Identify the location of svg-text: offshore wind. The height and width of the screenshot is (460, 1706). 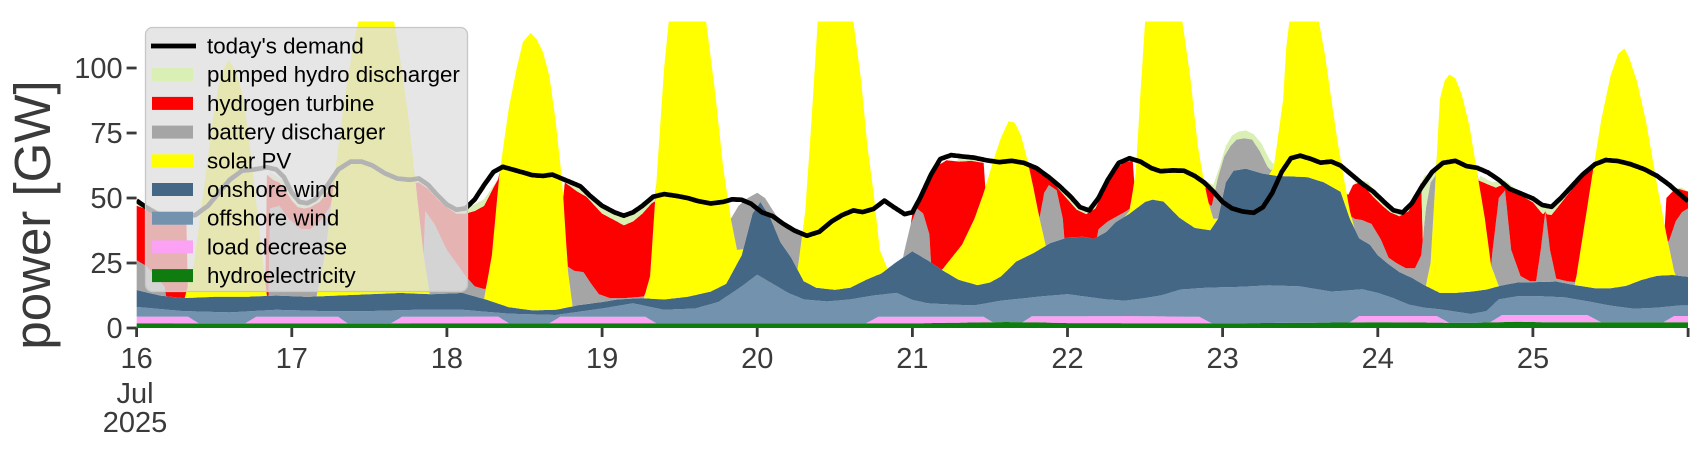
(273, 218).